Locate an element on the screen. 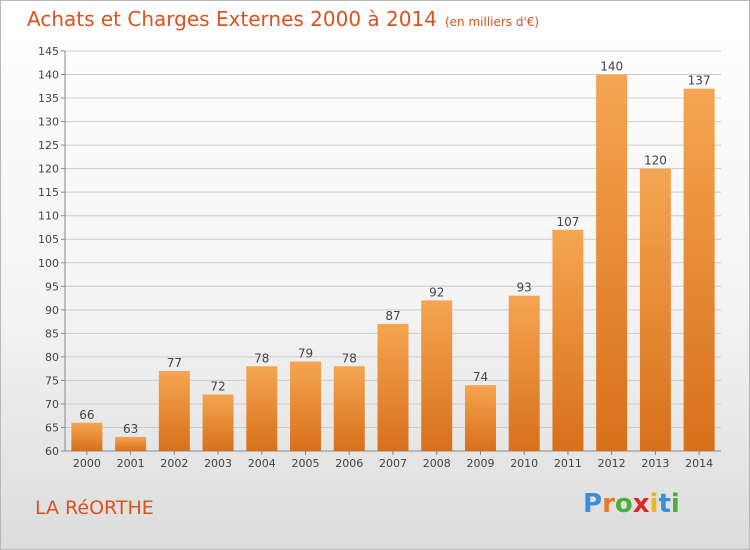  y-tick-label: 100 is located at coordinates (48, 263).